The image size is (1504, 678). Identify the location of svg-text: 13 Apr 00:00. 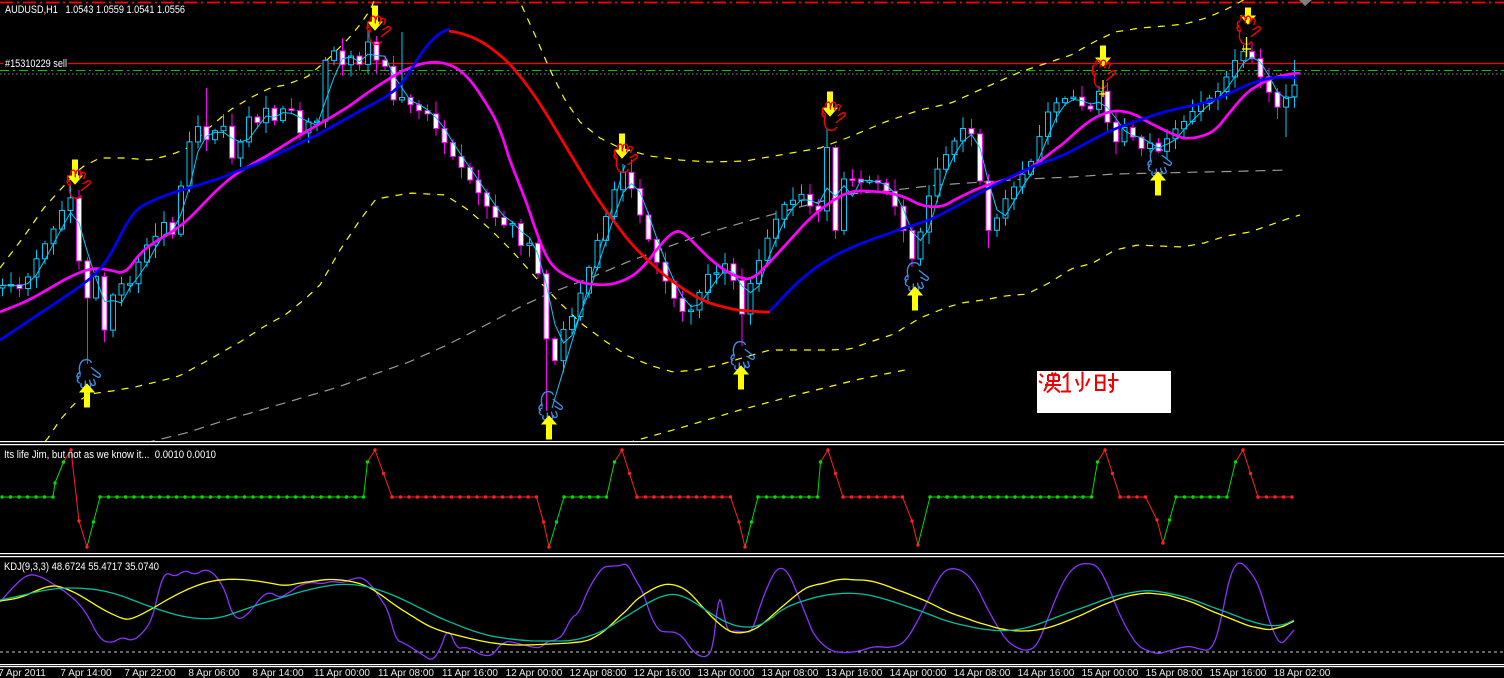
(726, 673).